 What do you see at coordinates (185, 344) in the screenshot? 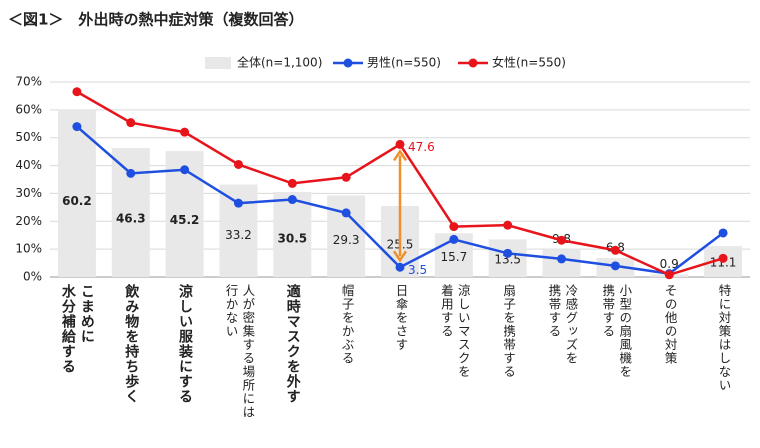
I see `x-tick-label: 涼しい服装にする` at bounding box center [185, 344].